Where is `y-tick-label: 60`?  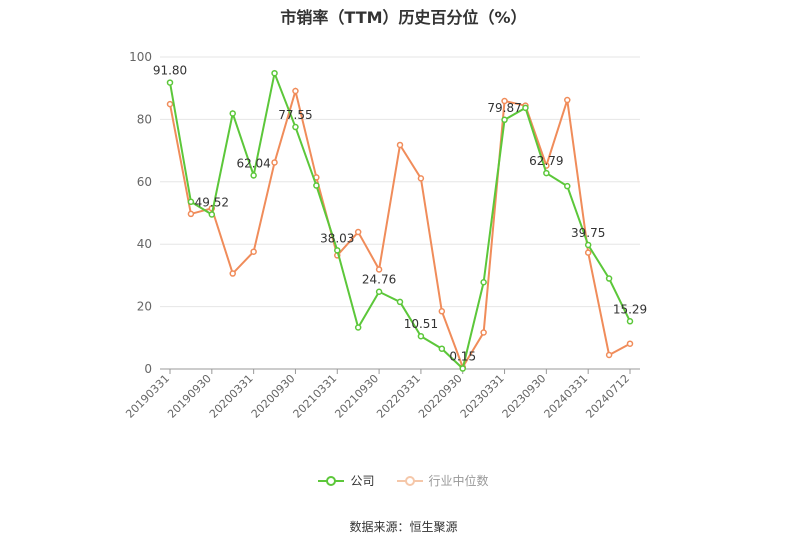
y-tick-label: 60 is located at coordinates (144, 182).